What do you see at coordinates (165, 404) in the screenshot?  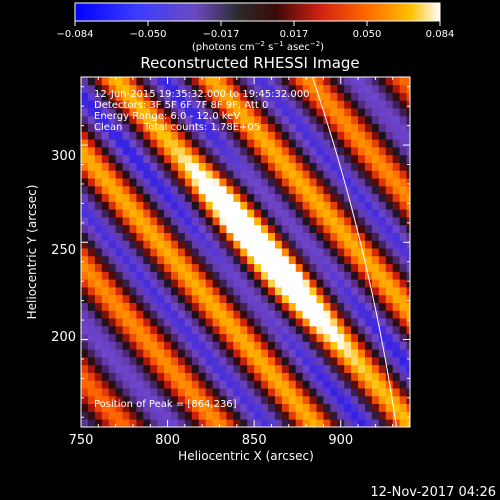 I see `annotation-peak: Position of Peak = [864,236]` at bounding box center [165, 404].